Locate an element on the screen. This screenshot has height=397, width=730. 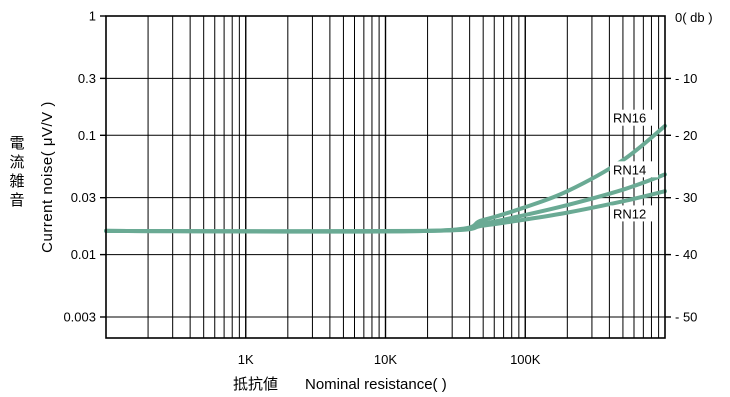
y-tick-label: 0.003 is located at coordinates (79, 316).